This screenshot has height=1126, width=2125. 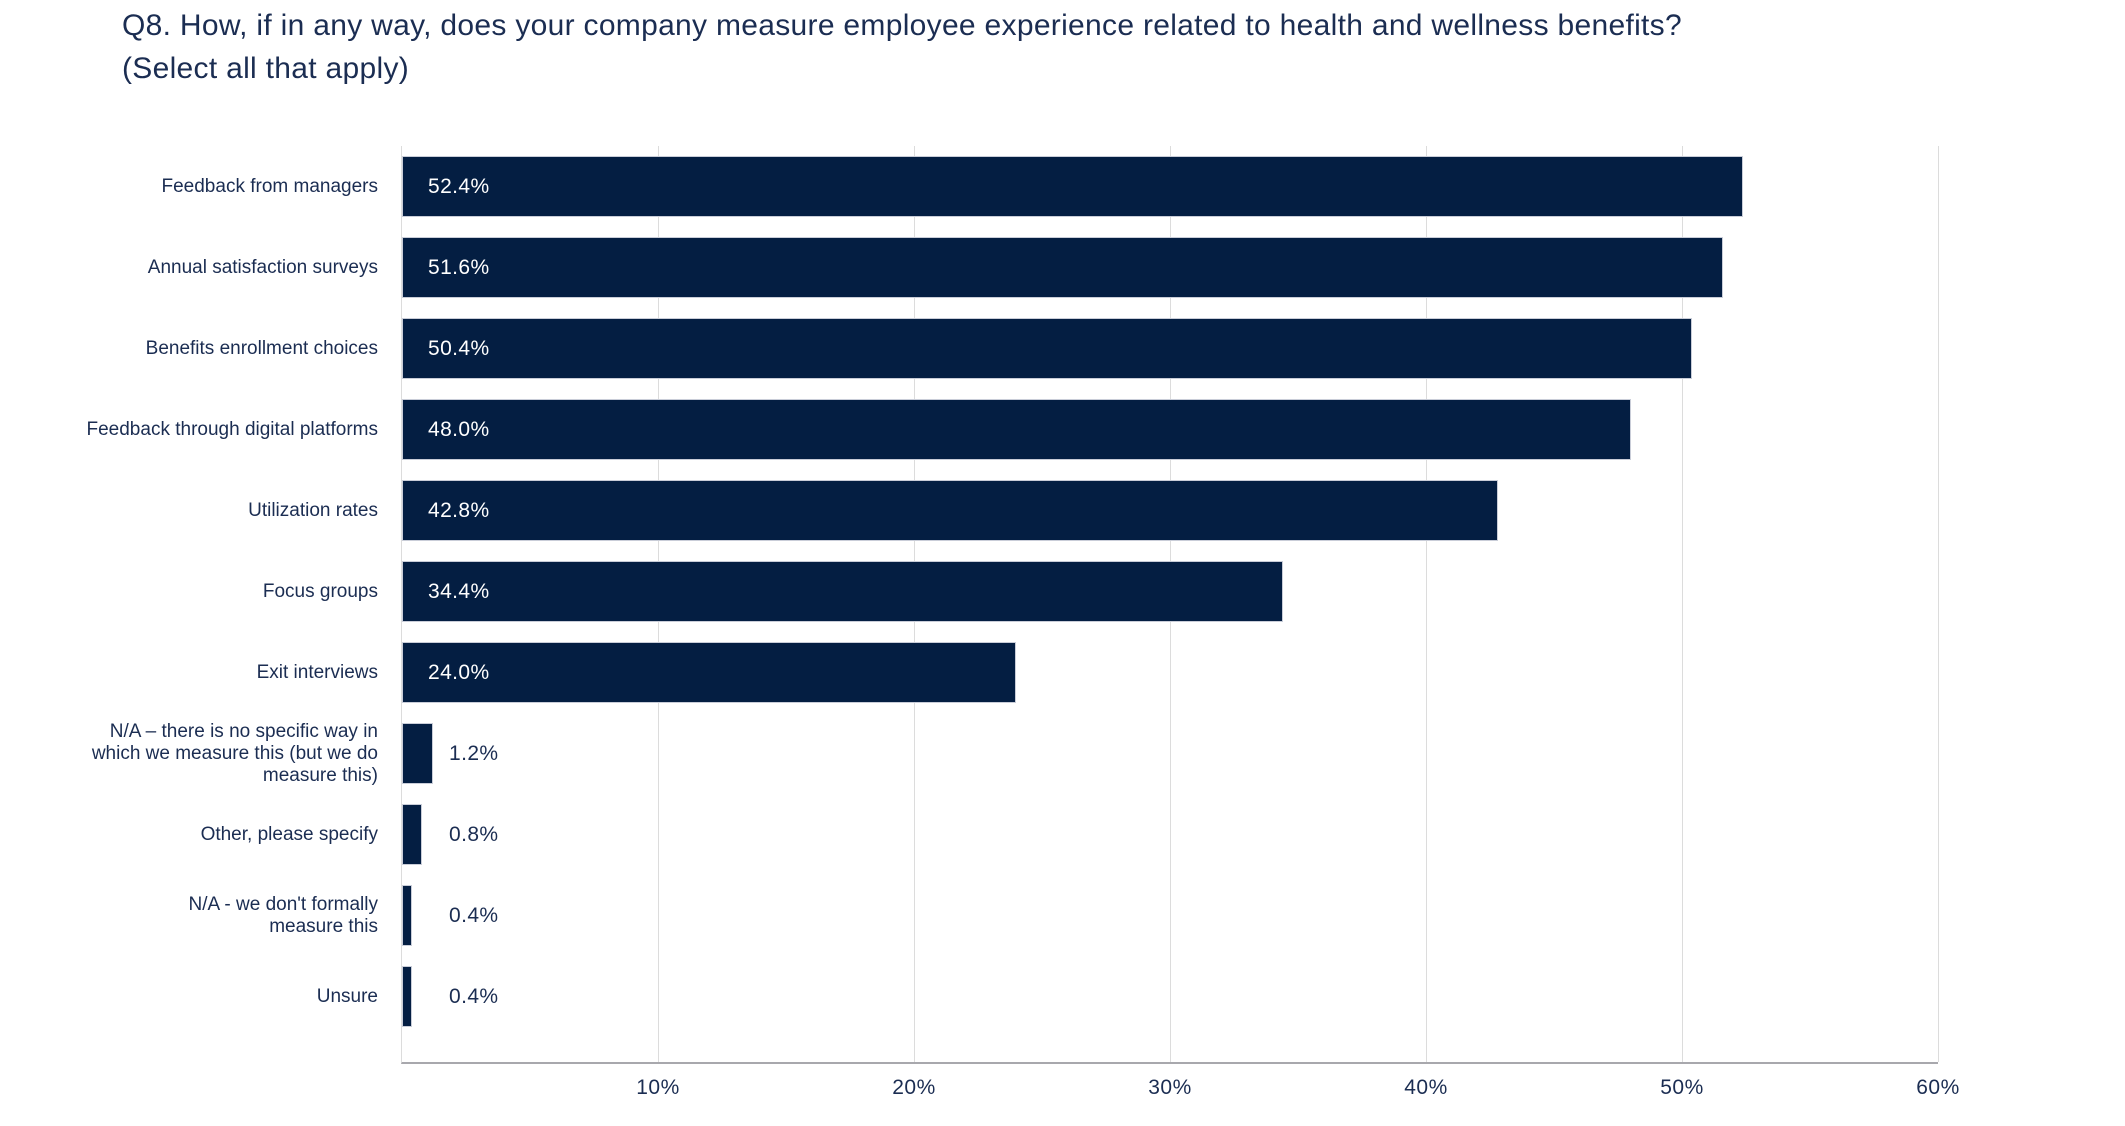 I want to click on x-axis-tick-label: 30%, so click(x=1170, y=1087).